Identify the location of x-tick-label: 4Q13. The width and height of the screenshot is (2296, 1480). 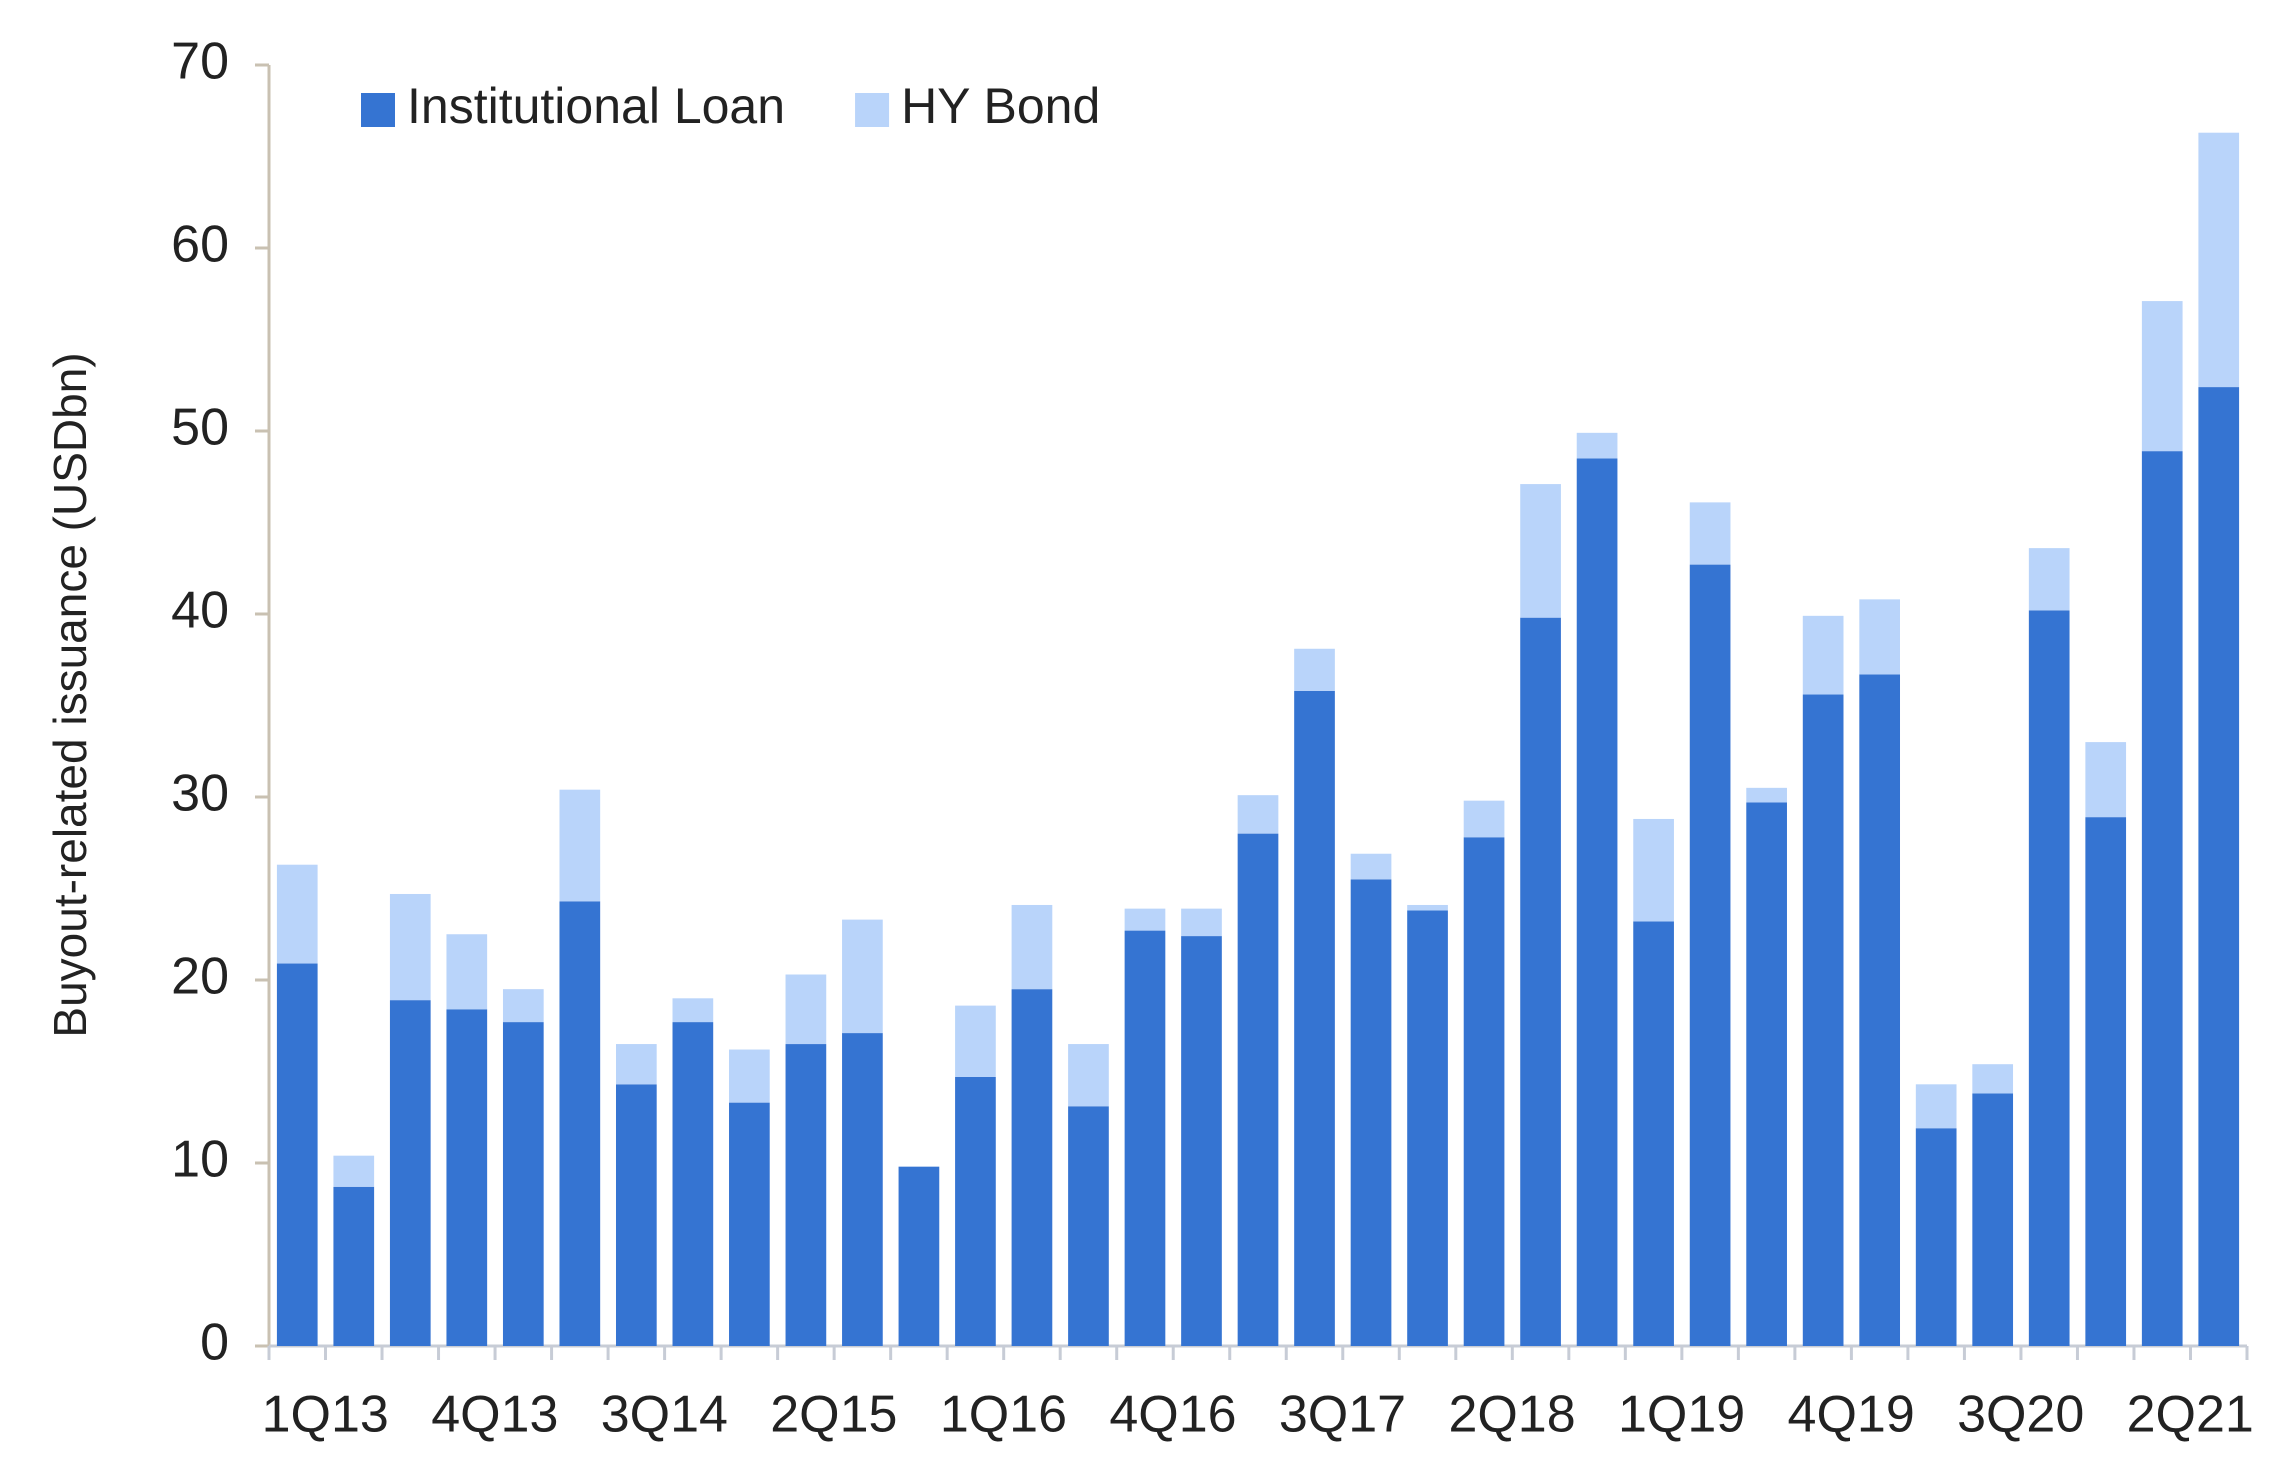
(494, 1415).